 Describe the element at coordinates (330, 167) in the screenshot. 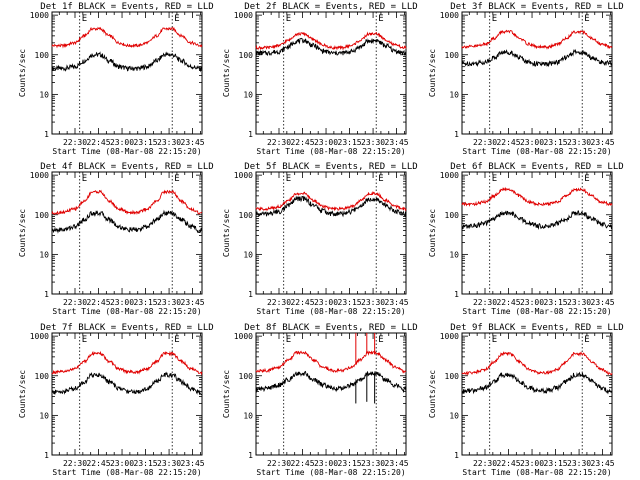

I see `chart-title: Det 5f BLACK = Events, RED = LLD` at that location.